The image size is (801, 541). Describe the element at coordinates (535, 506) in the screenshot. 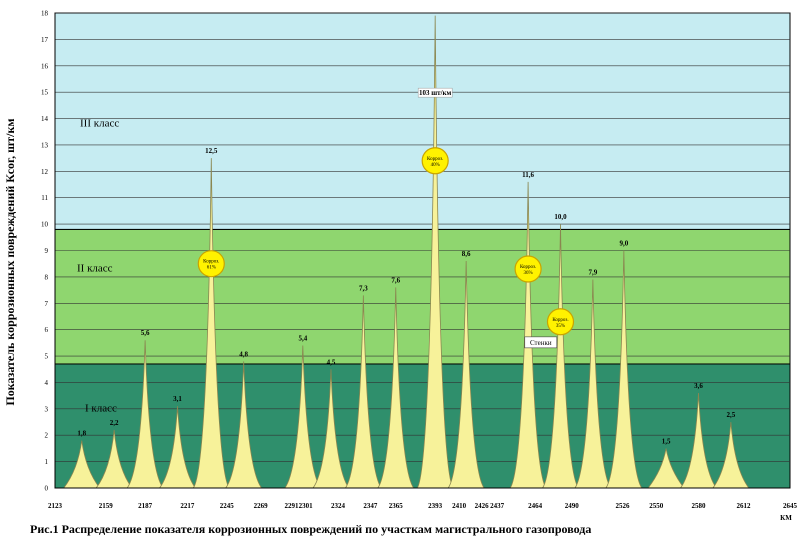

I see `x-tick-label: 2464` at that location.